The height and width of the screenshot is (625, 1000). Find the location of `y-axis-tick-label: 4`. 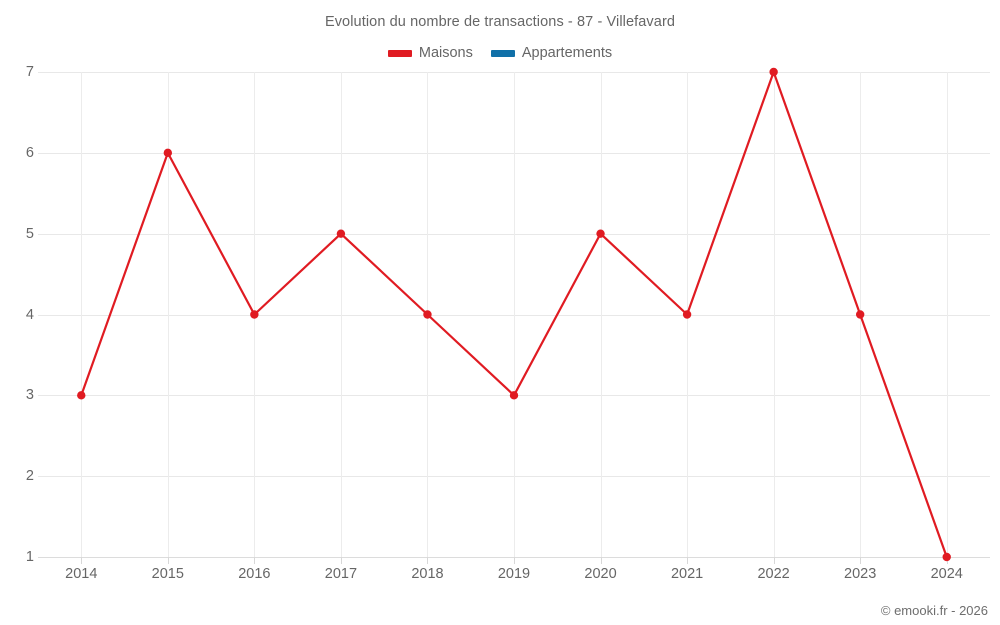

y-axis-tick-label: 4 is located at coordinates (29, 314).